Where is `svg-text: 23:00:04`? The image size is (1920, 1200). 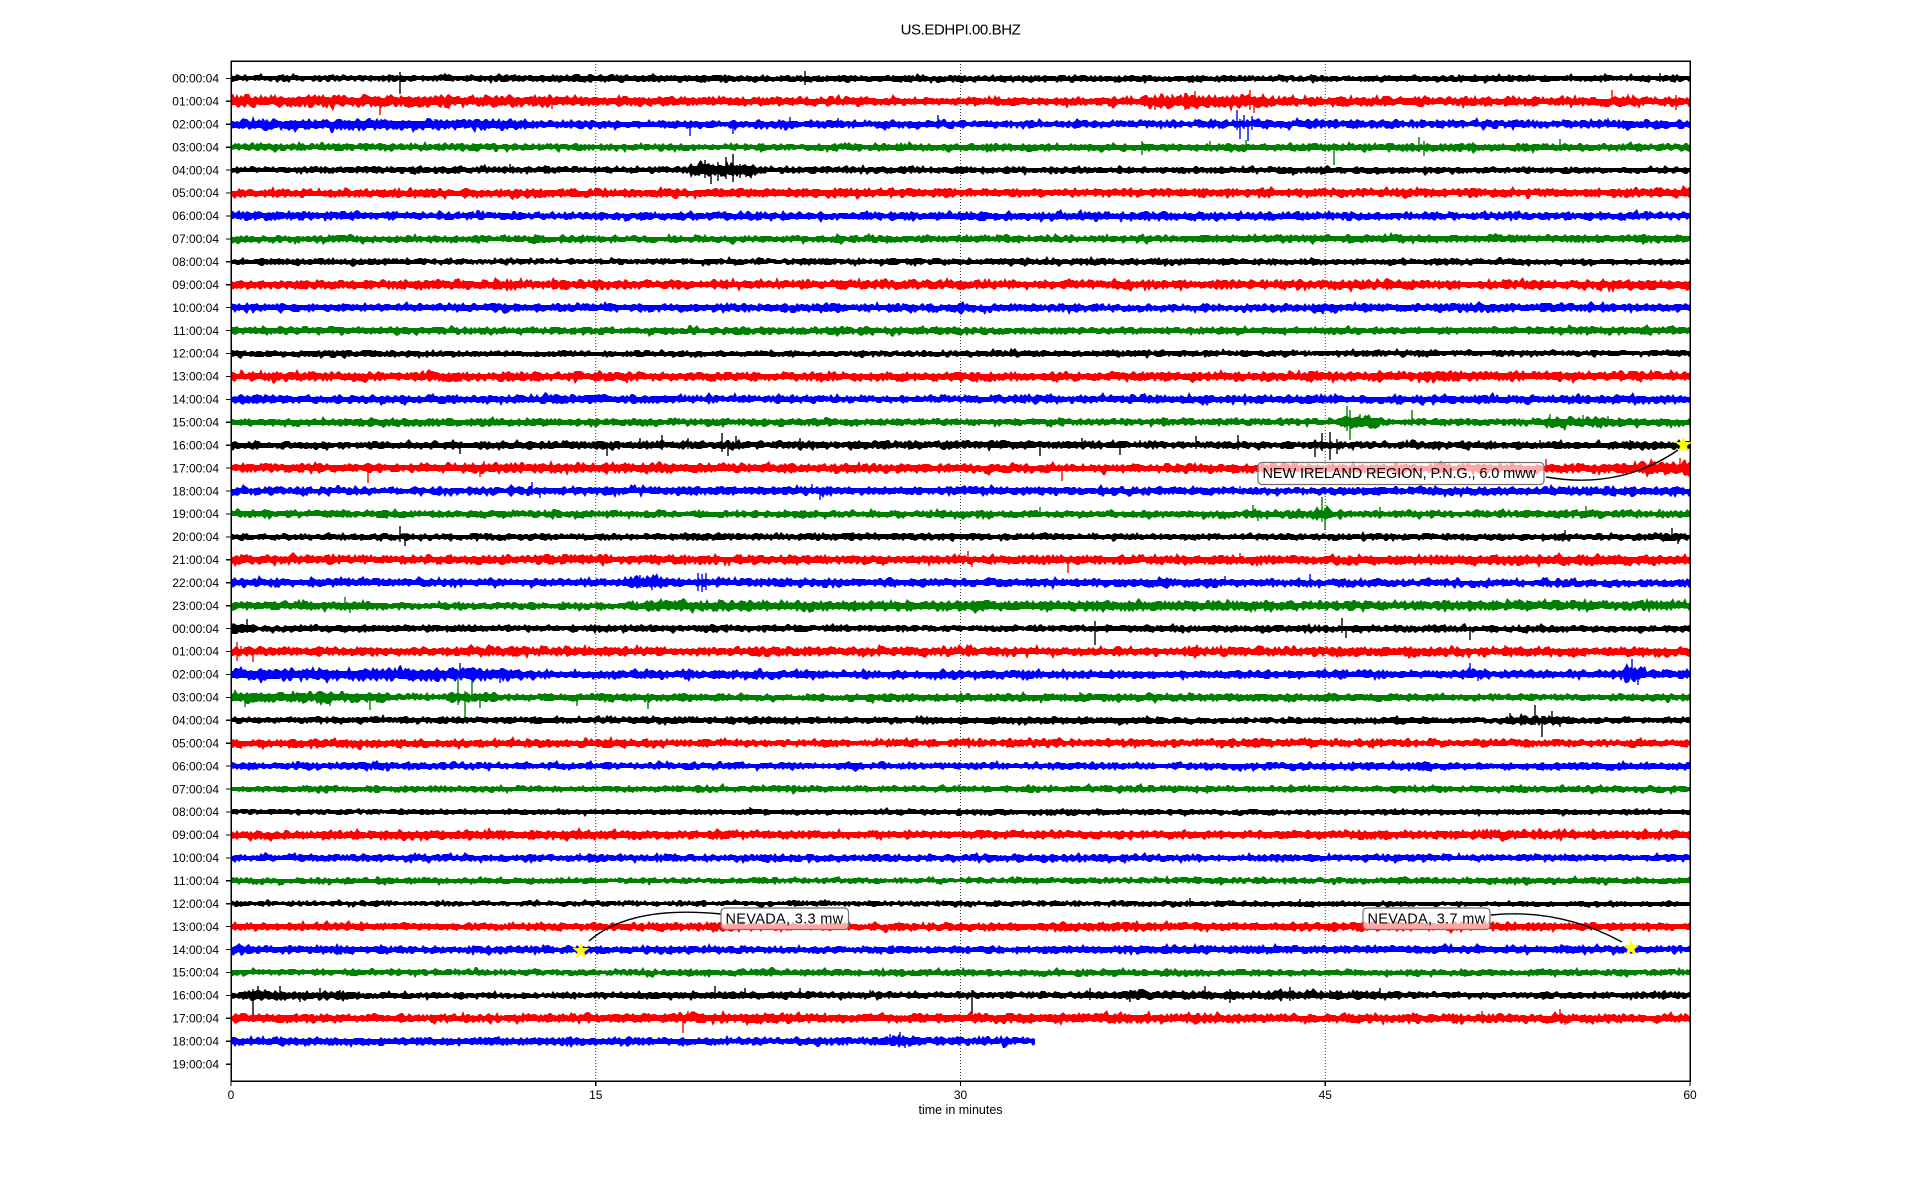
svg-text: 23:00:04 is located at coordinates (195, 606).